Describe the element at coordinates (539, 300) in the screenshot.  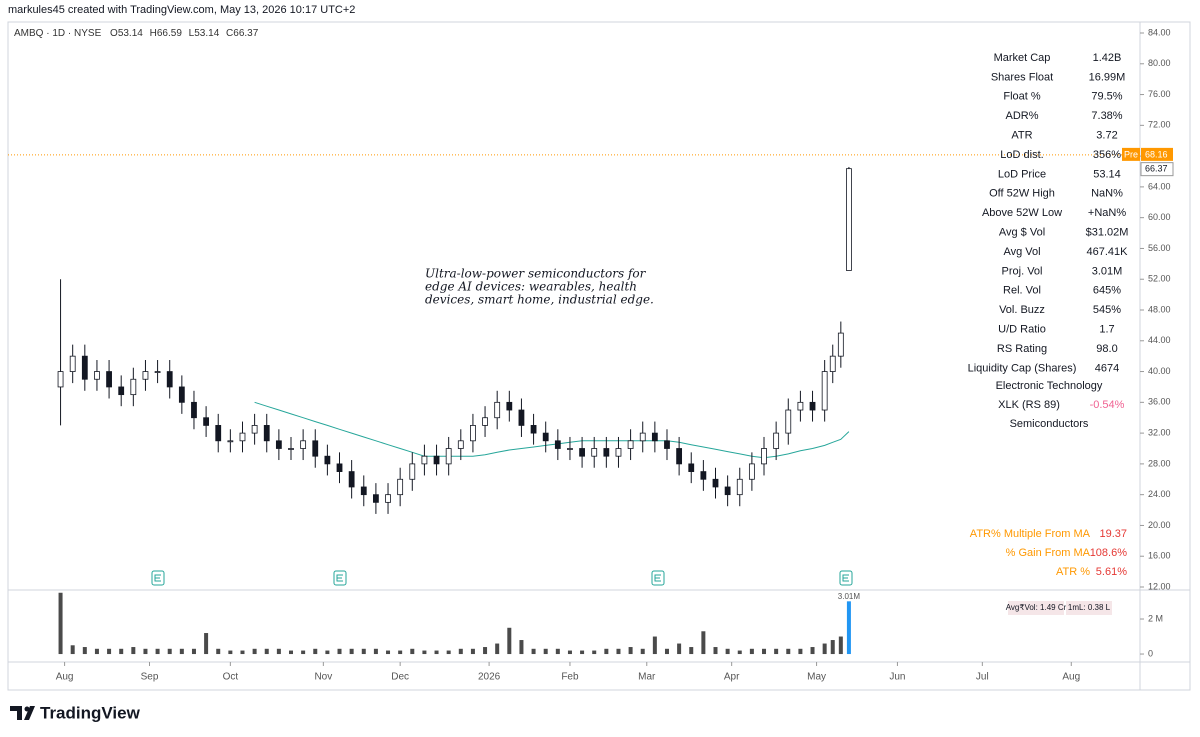
I see `annotation: devices, smart home, industrial edge.` at that location.